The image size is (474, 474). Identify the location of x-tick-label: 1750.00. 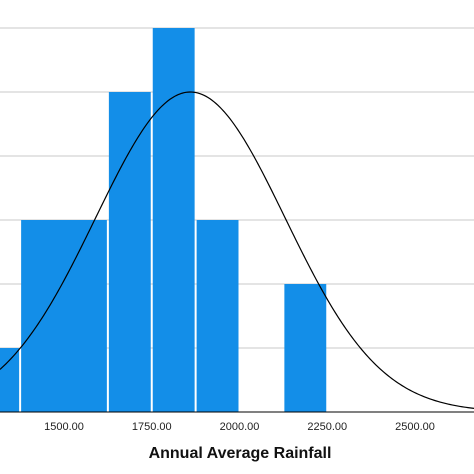
(152, 427).